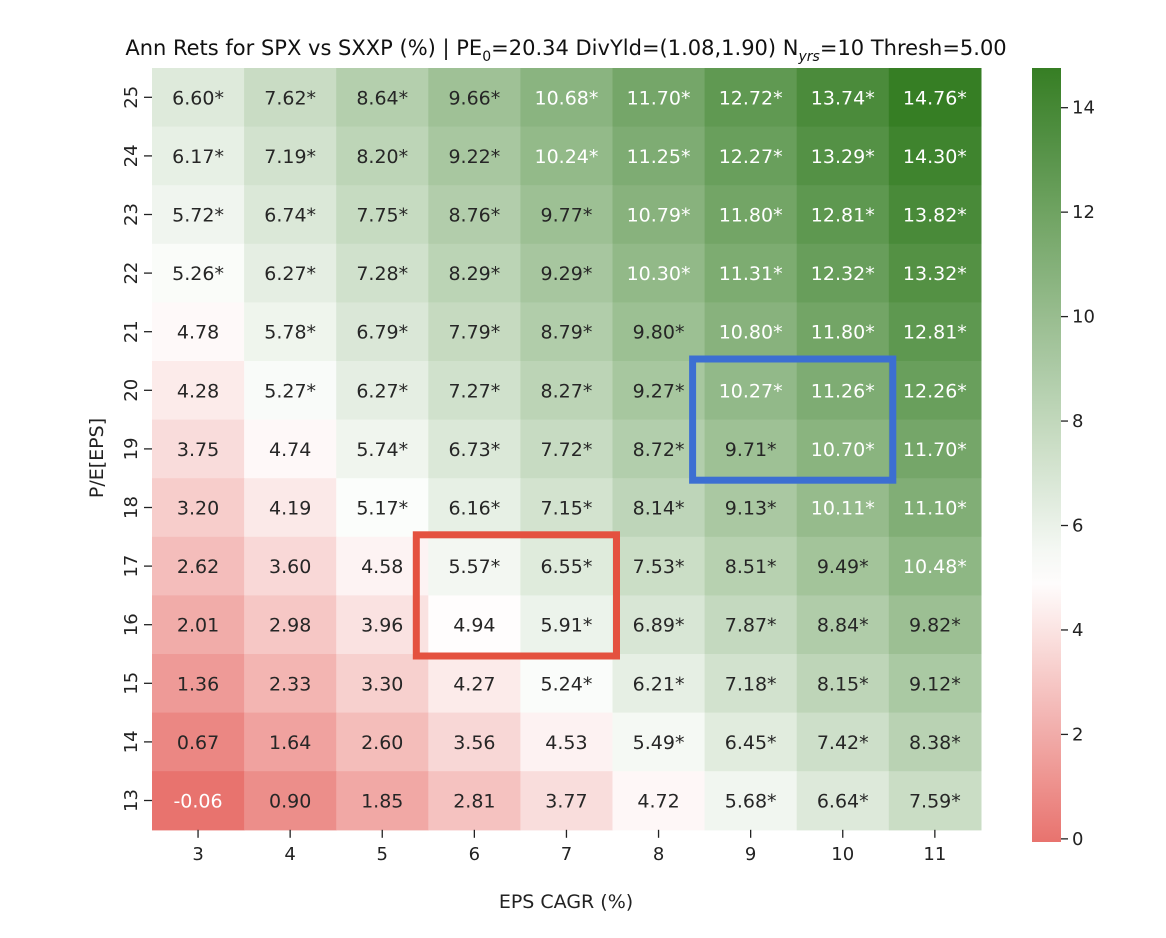 The width and height of the screenshot is (1166, 938). I want to click on cell-value-label: 5.57*, so click(474, 567).